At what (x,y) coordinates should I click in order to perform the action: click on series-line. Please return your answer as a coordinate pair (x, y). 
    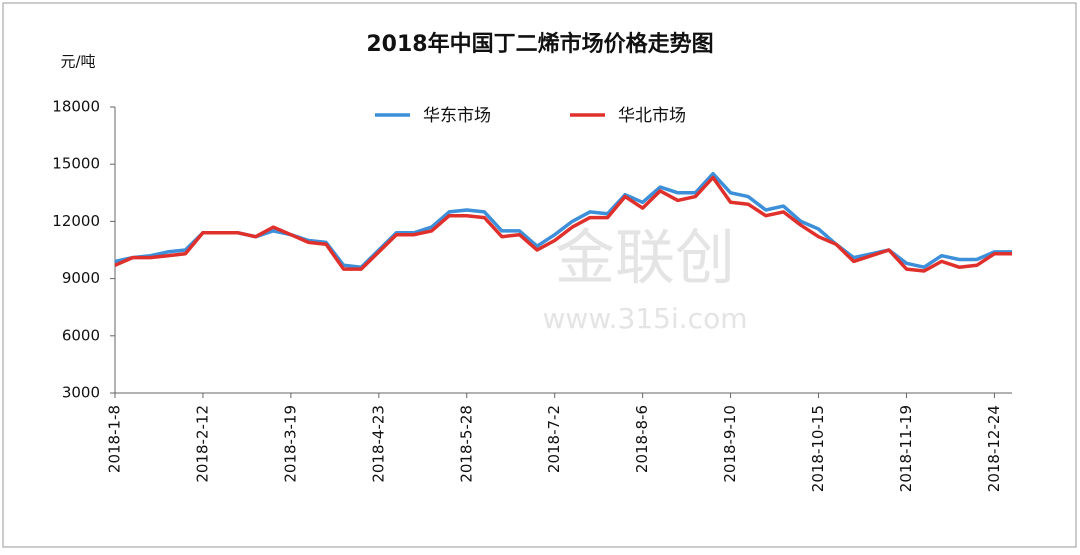
    Looking at the image, I should click on (563, 224).